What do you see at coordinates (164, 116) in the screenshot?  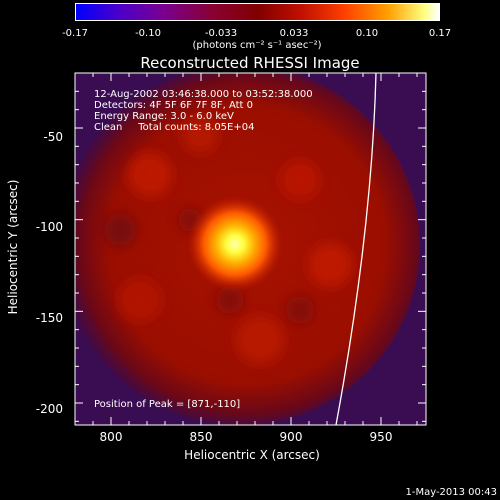 I see `annotation-energy: Energy Range: 3.0 - 6.0 keV` at bounding box center [164, 116].